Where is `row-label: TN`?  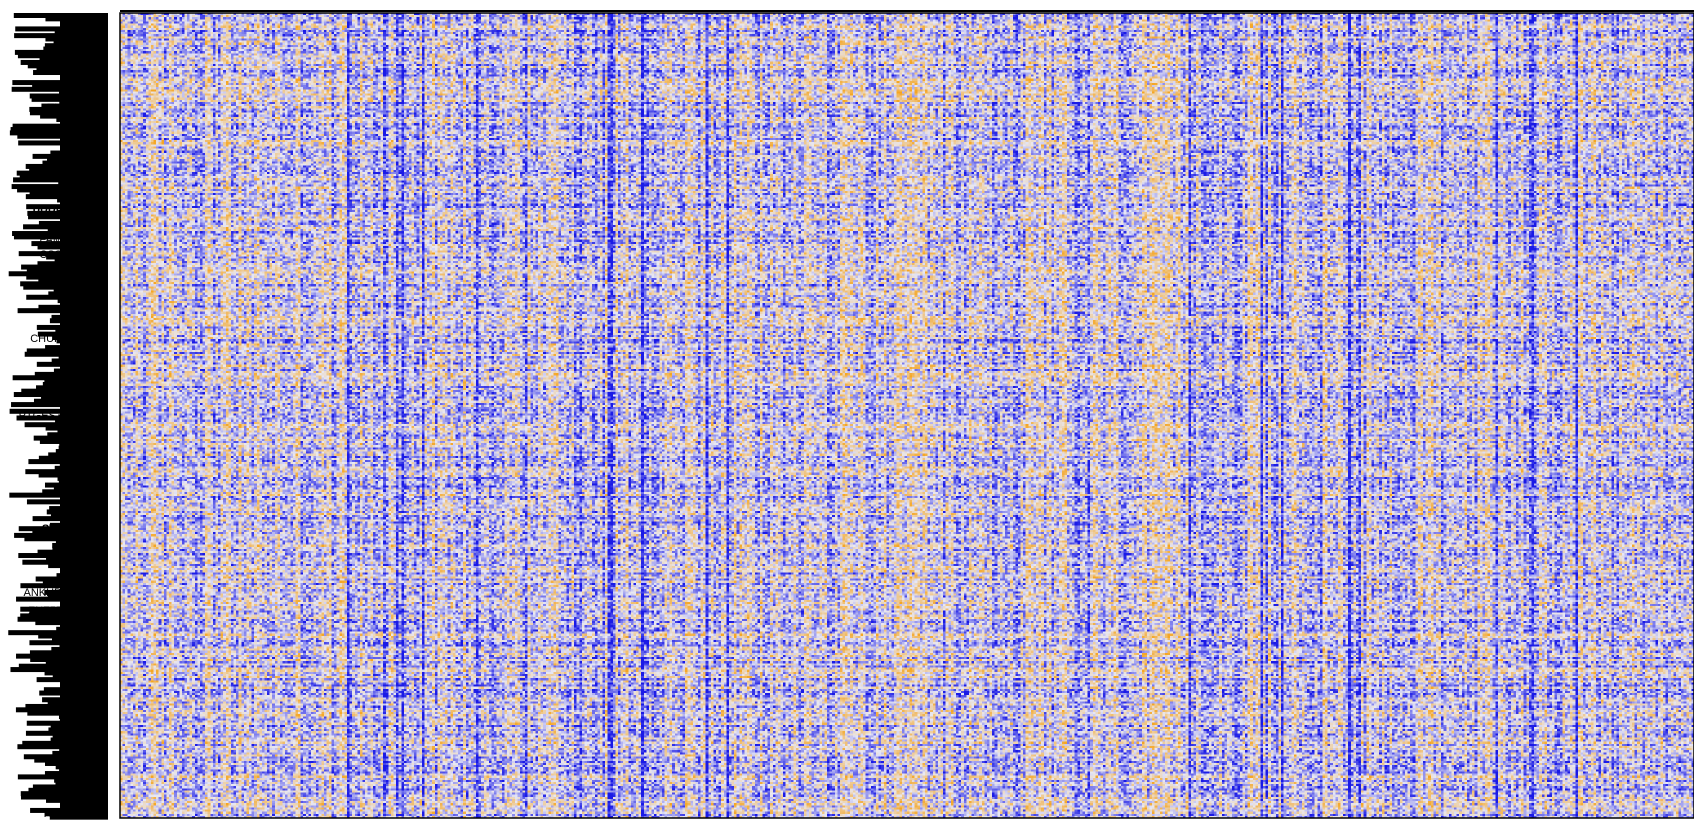 row-label: TN is located at coordinates (54, 108).